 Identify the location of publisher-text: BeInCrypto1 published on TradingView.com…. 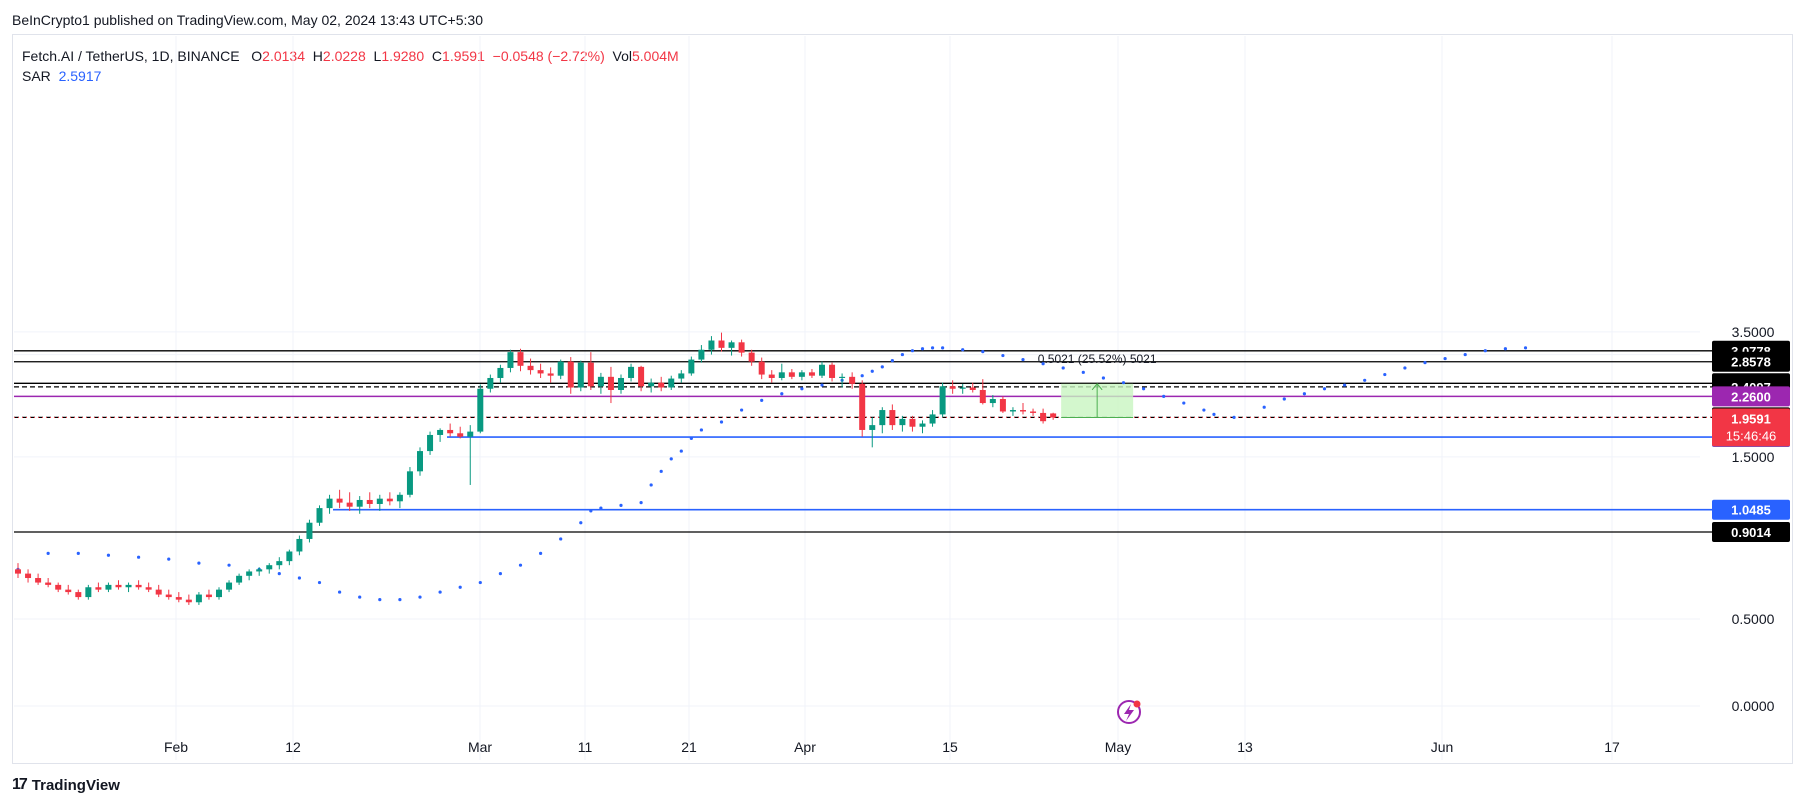
(247, 20).